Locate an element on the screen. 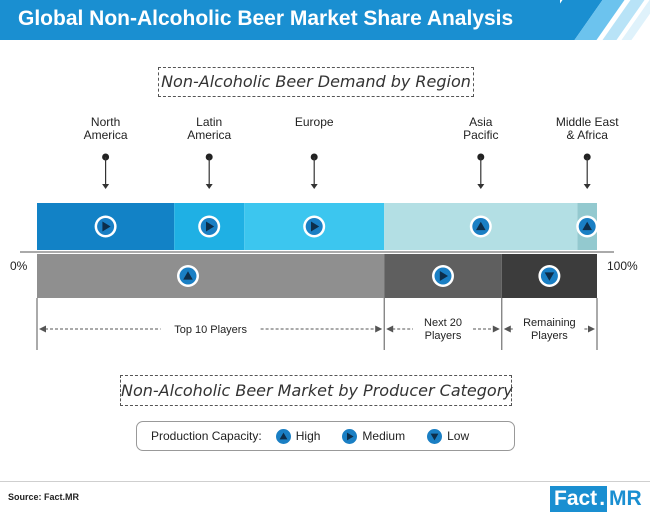 This screenshot has width=650, height=518. producer-icon-next-20-players is located at coordinates (443, 276).